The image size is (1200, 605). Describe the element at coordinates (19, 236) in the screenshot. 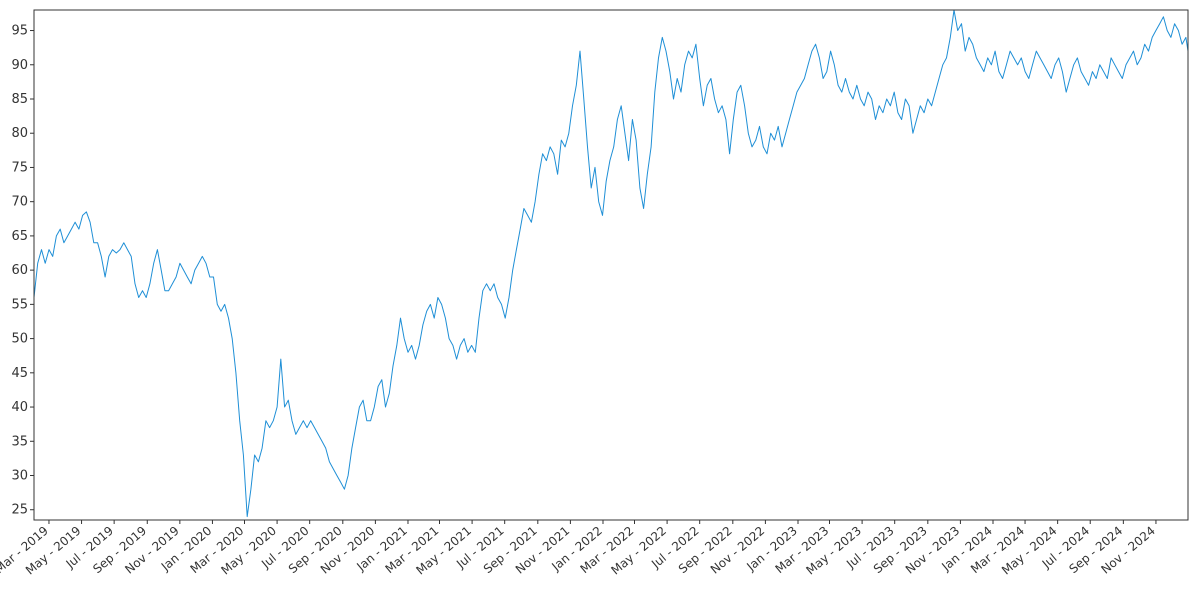

I see `y-tick-label: 65` at that location.